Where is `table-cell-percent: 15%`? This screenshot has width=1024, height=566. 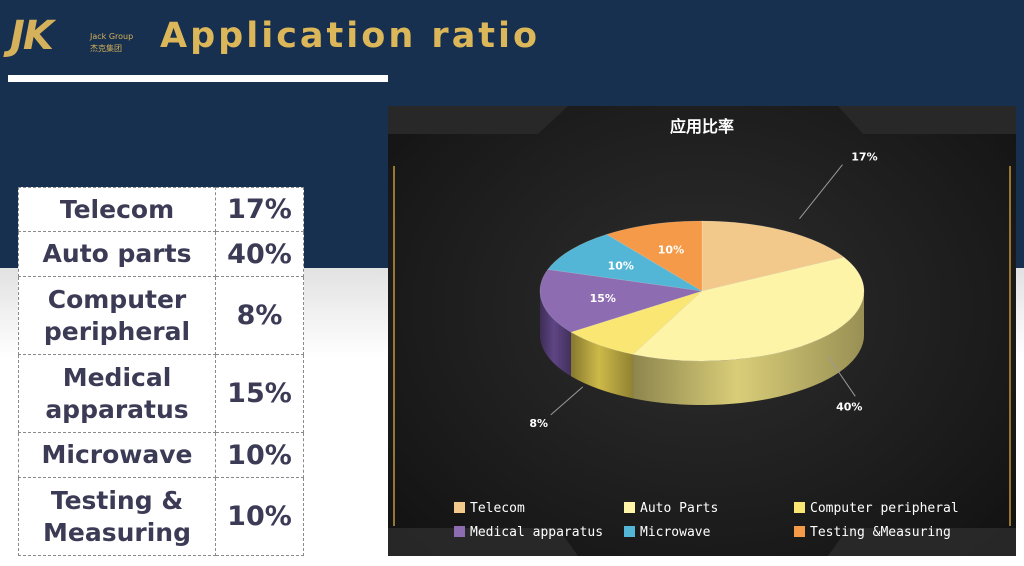
table-cell-percent: 15% is located at coordinates (259, 393).